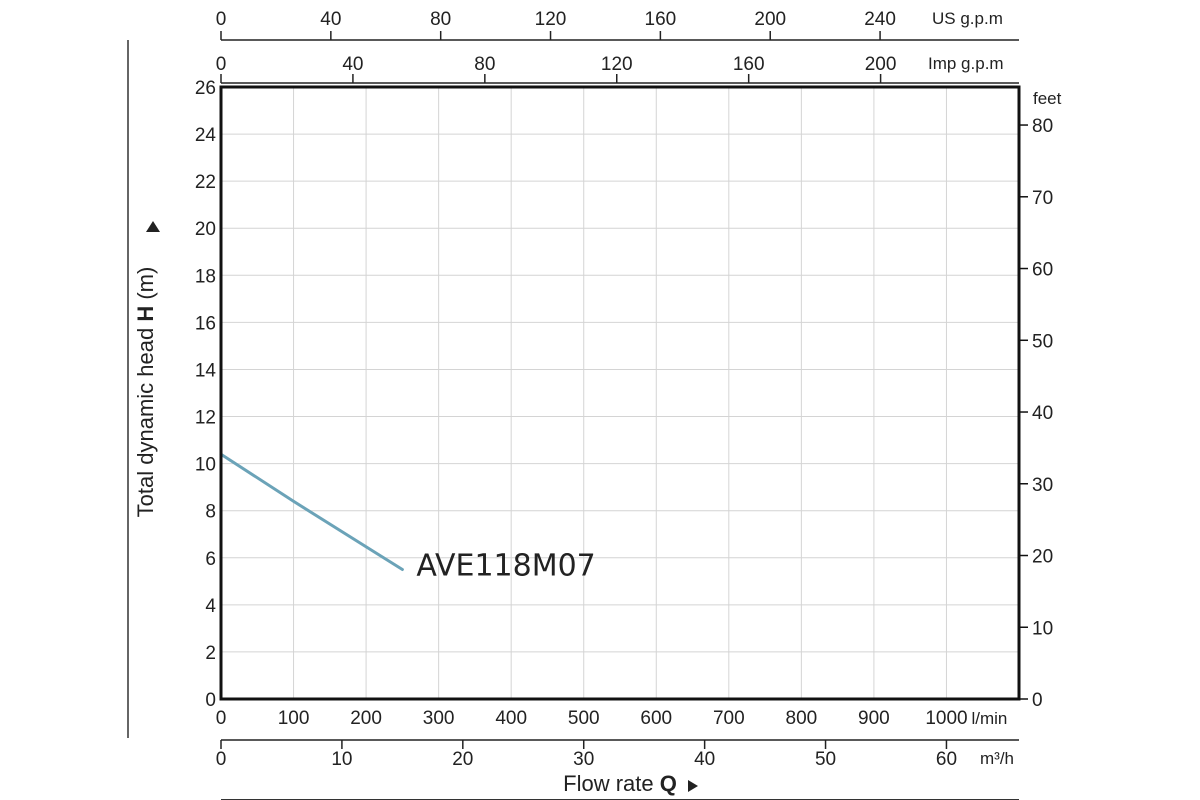 This screenshot has height=800, width=1200. What do you see at coordinates (729, 718) in the screenshot?
I see `x-tick-label-lmin: 700` at bounding box center [729, 718].